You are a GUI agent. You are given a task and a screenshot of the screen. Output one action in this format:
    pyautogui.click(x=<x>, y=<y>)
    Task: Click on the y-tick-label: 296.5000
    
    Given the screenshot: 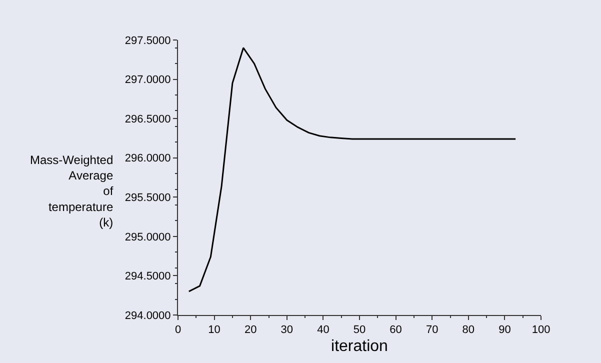 What is the action you would take?
    pyautogui.click(x=147, y=119)
    